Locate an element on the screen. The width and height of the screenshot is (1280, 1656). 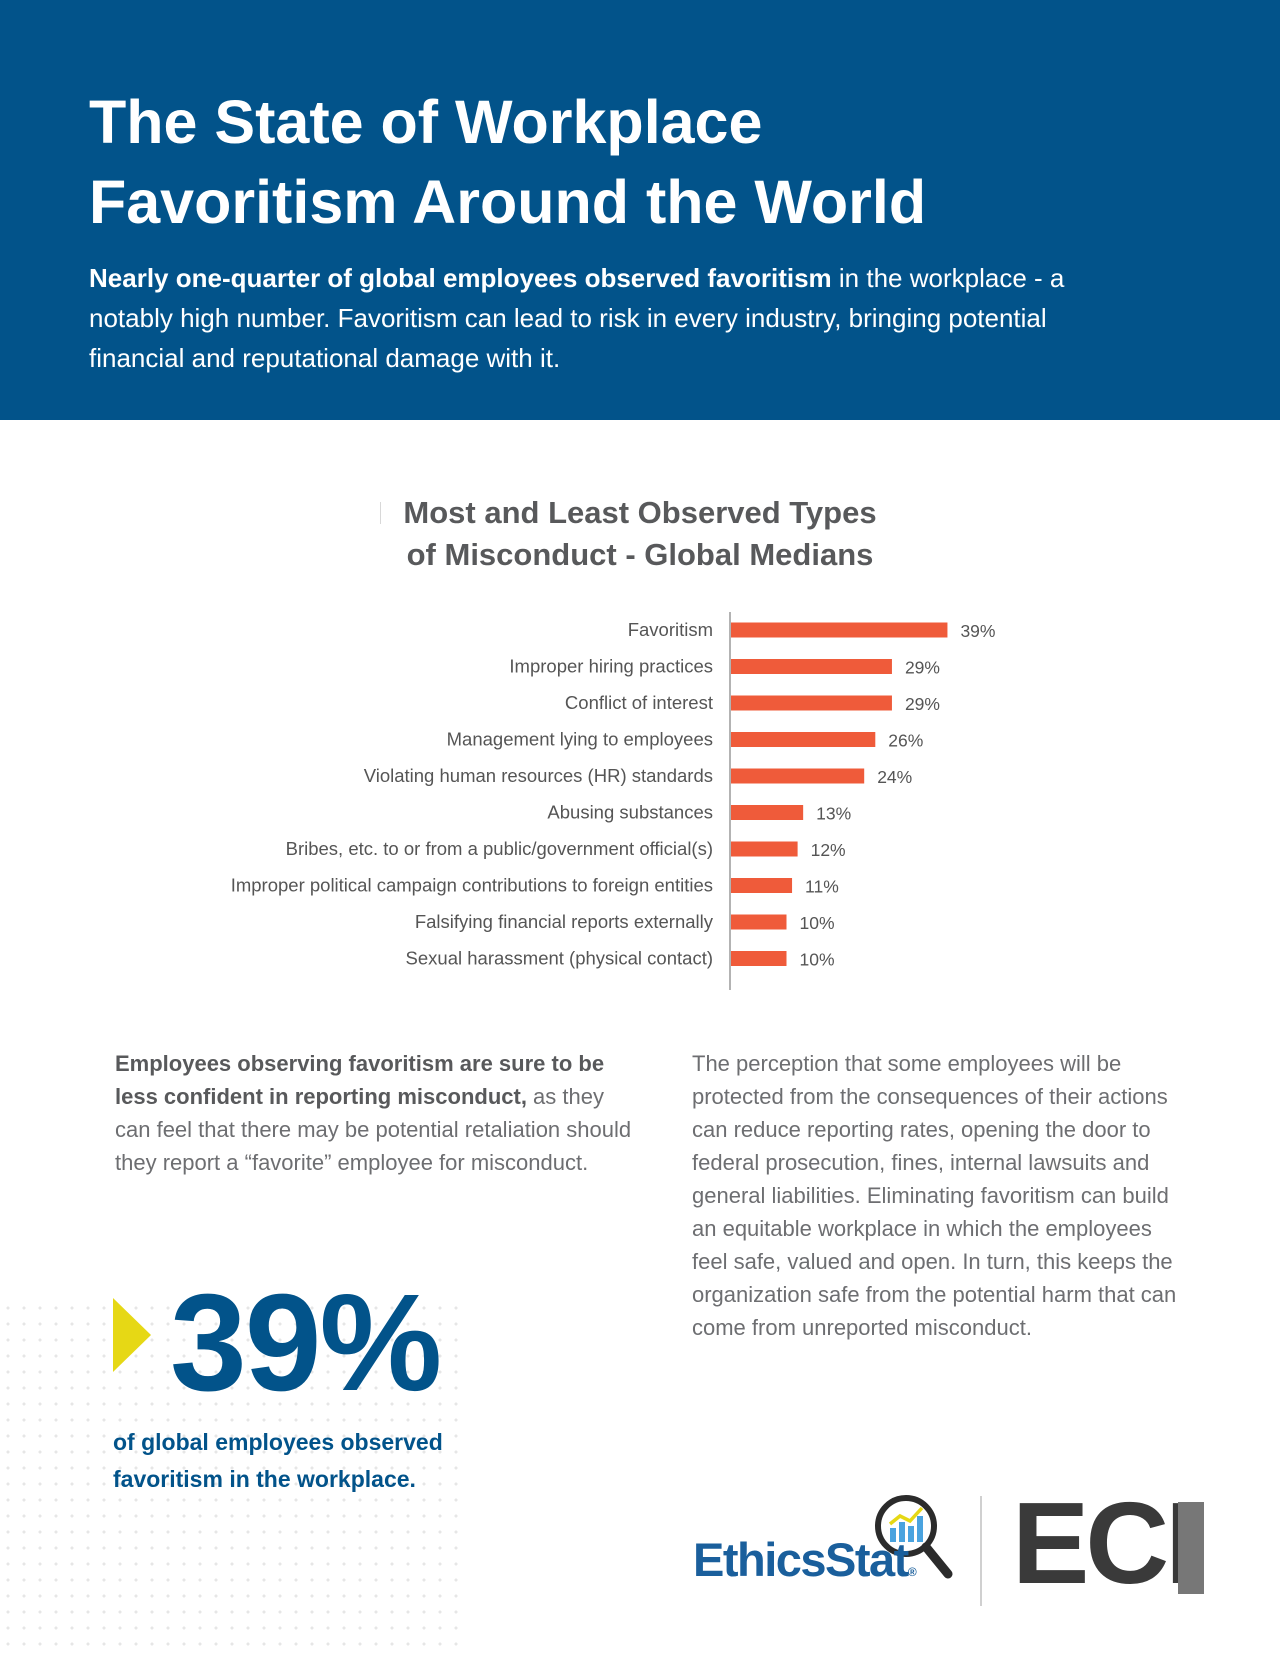
chart-title-line-2: of Misconduct - Global Medians is located at coordinates (640, 554).